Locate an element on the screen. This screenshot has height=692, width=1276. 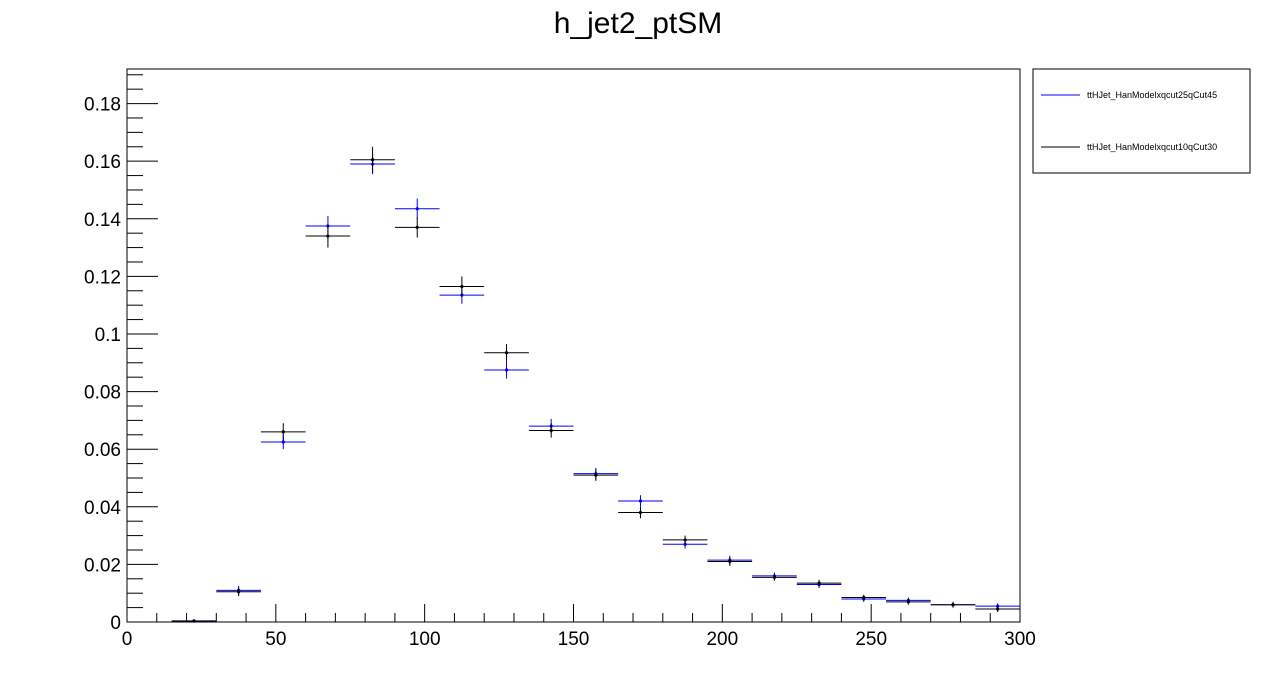
x-tick-label: 50 is located at coordinates (275, 639).